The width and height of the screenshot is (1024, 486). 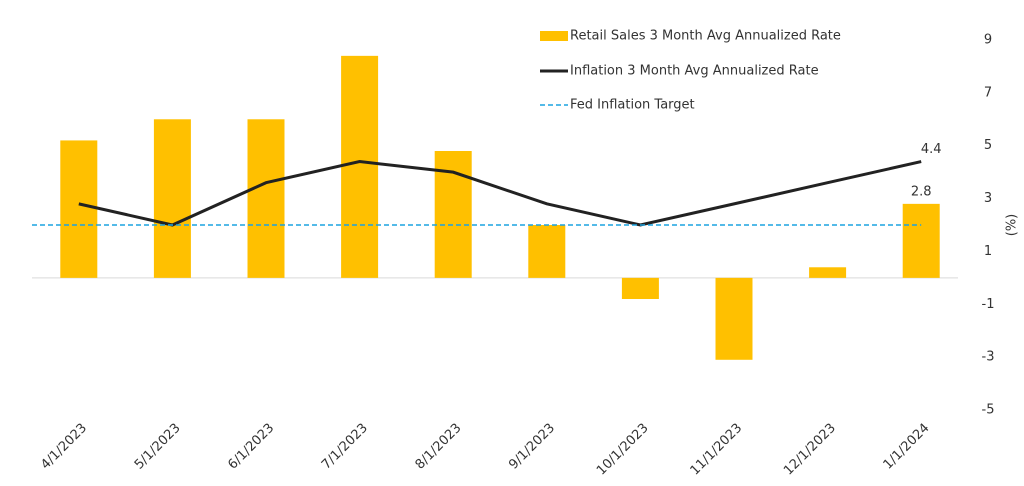 What do you see at coordinates (988, 357) in the screenshot?
I see `y-tick-label: -3` at bounding box center [988, 357].